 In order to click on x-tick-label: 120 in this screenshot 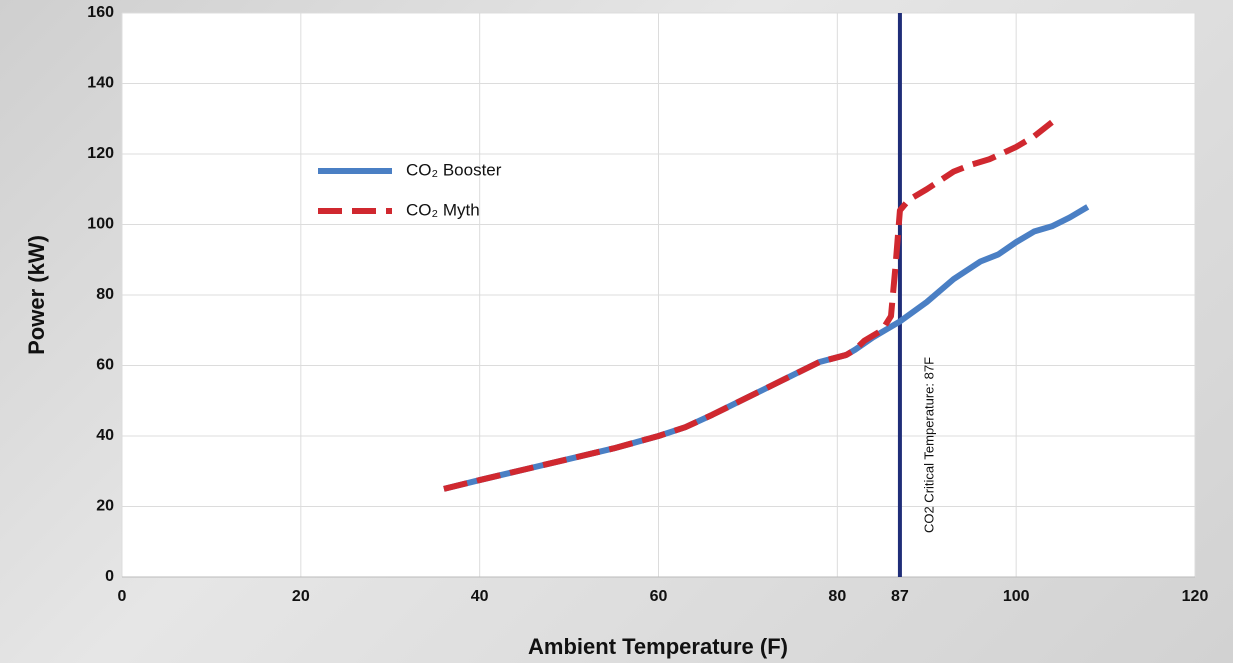, I will do `click(1195, 596)`.